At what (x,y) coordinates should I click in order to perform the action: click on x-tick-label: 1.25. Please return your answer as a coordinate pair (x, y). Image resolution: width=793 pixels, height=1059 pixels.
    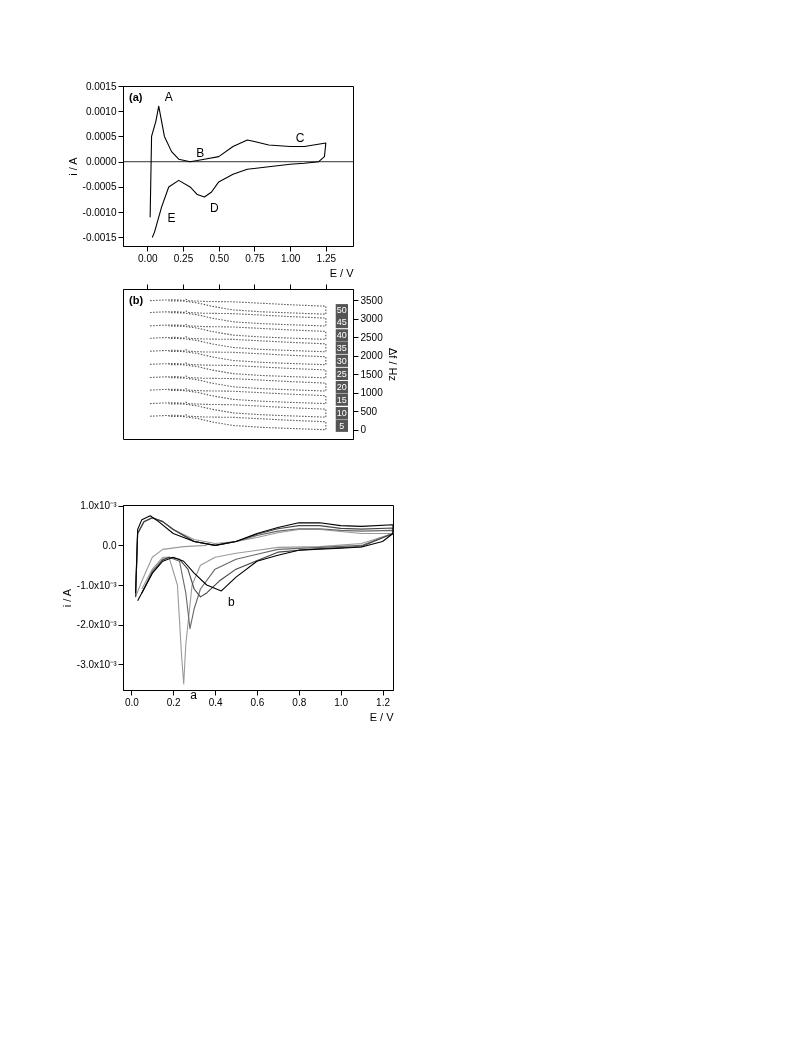
    Looking at the image, I should click on (326, 258).